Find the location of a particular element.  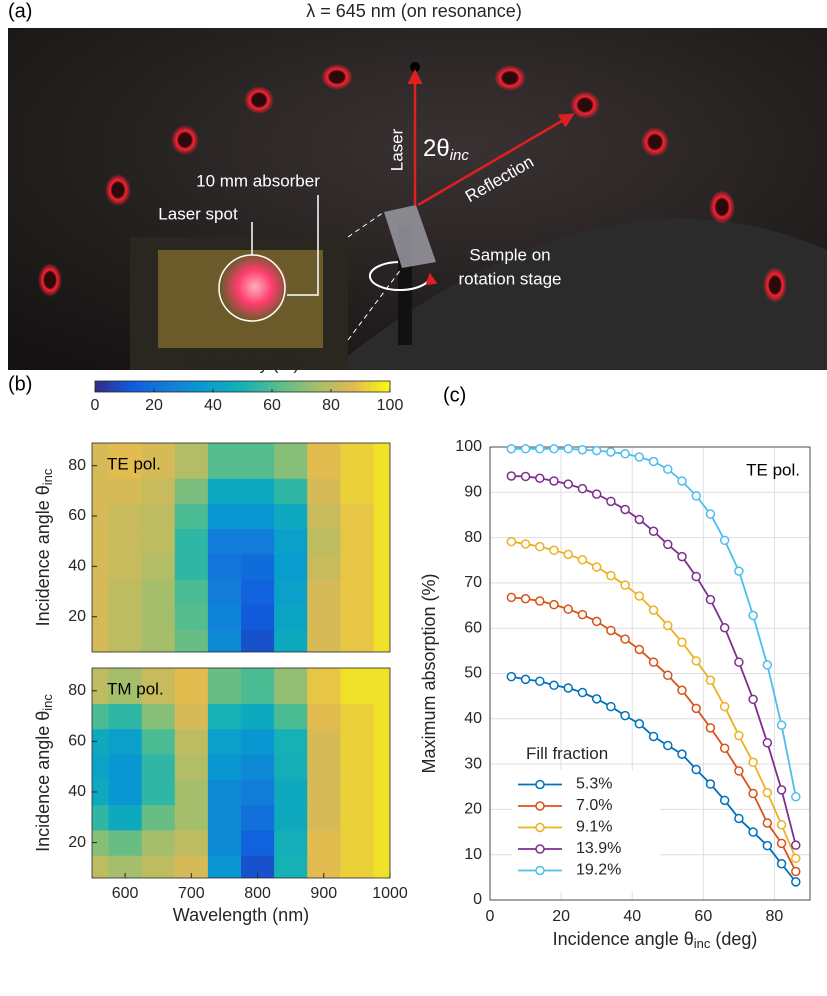

heatmap-cells is located at coordinates (241, 773).